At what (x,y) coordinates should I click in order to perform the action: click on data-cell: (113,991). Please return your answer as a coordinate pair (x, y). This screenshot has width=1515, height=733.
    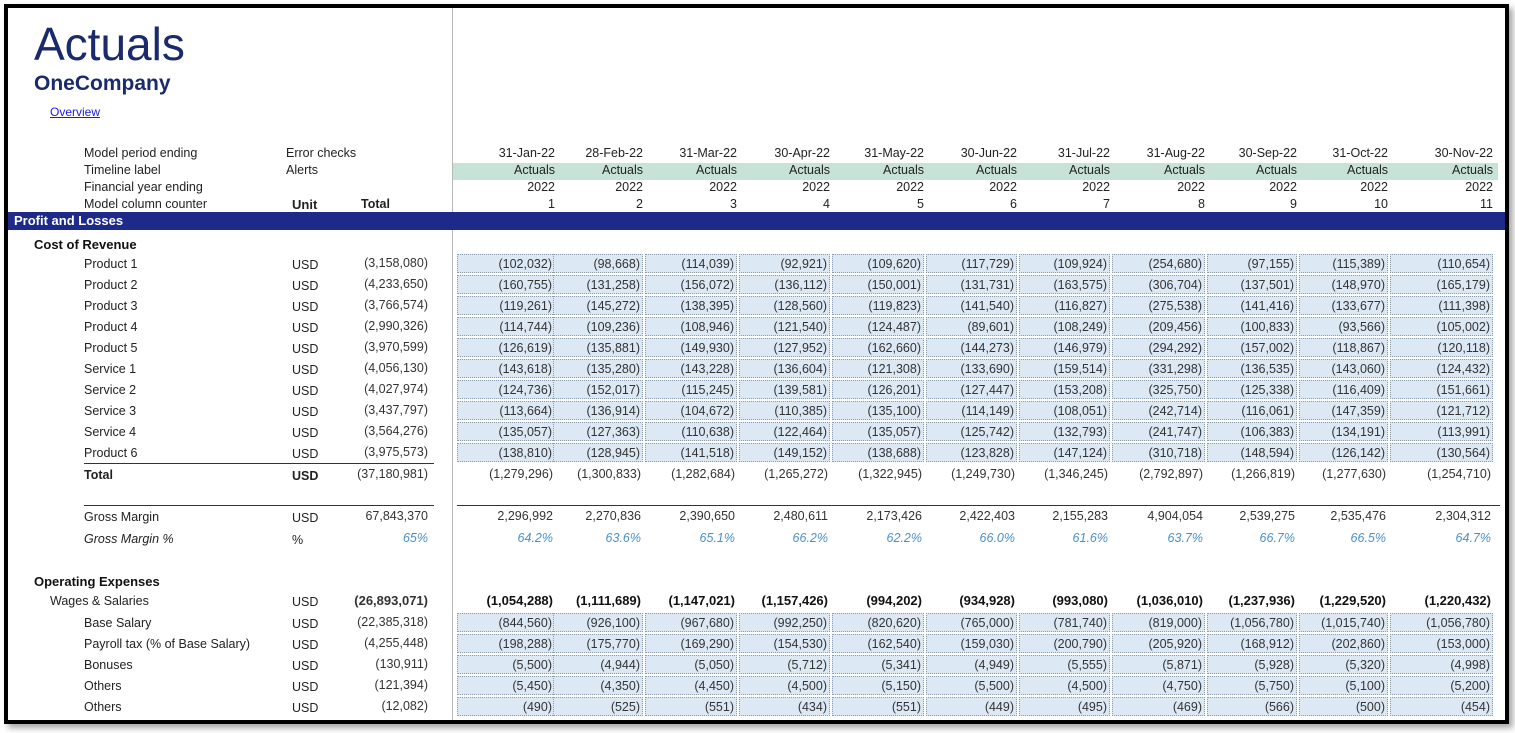
    Looking at the image, I should click on (1441, 431).